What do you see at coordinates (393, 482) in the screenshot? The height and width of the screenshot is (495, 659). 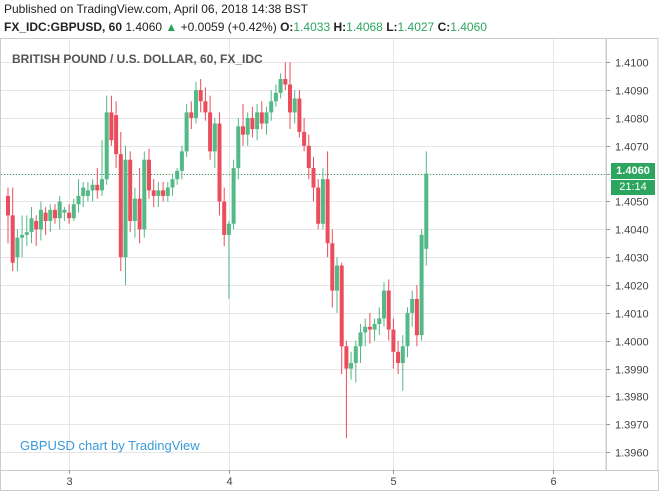 I see `x-tick-label: 5` at bounding box center [393, 482].